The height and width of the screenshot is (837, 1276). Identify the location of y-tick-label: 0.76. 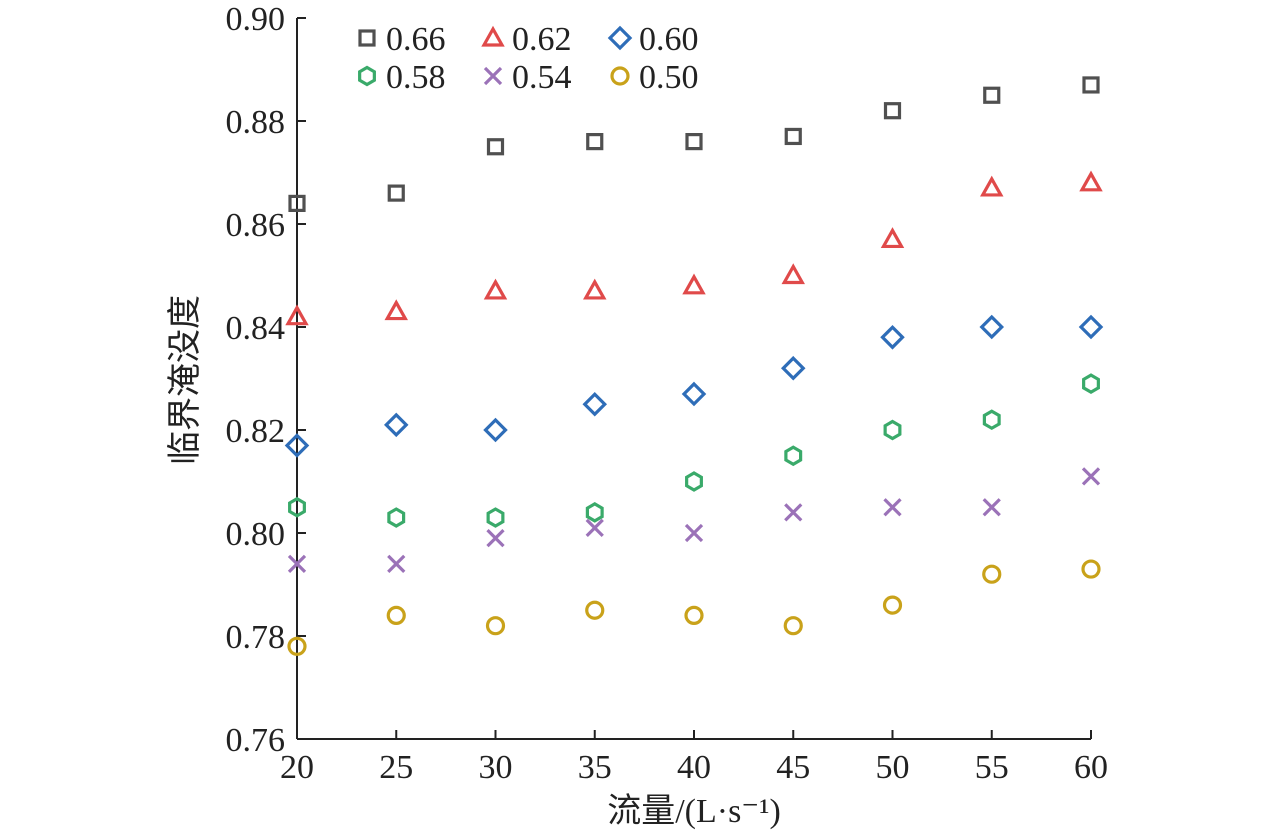
(256, 740).